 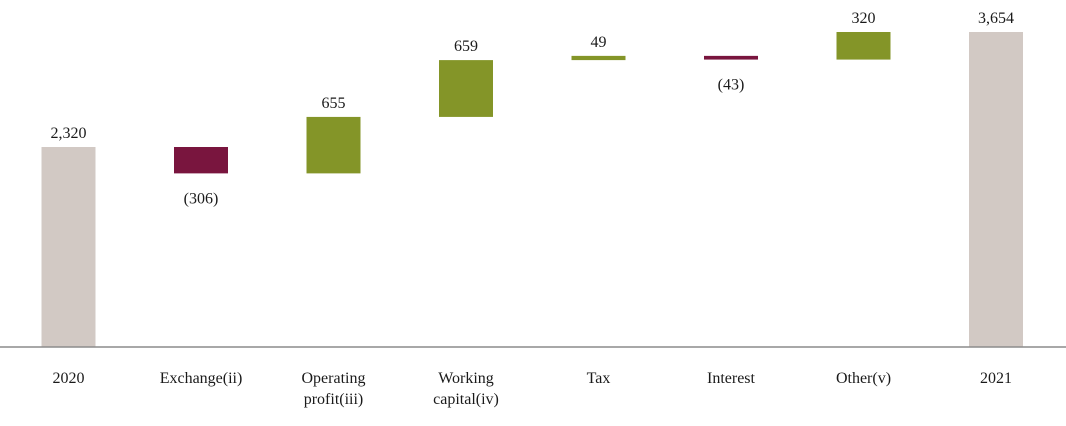 What do you see at coordinates (864, 18) in the screenshot?
I see `bar-value-label: 320` at bounding box center [864, 18].